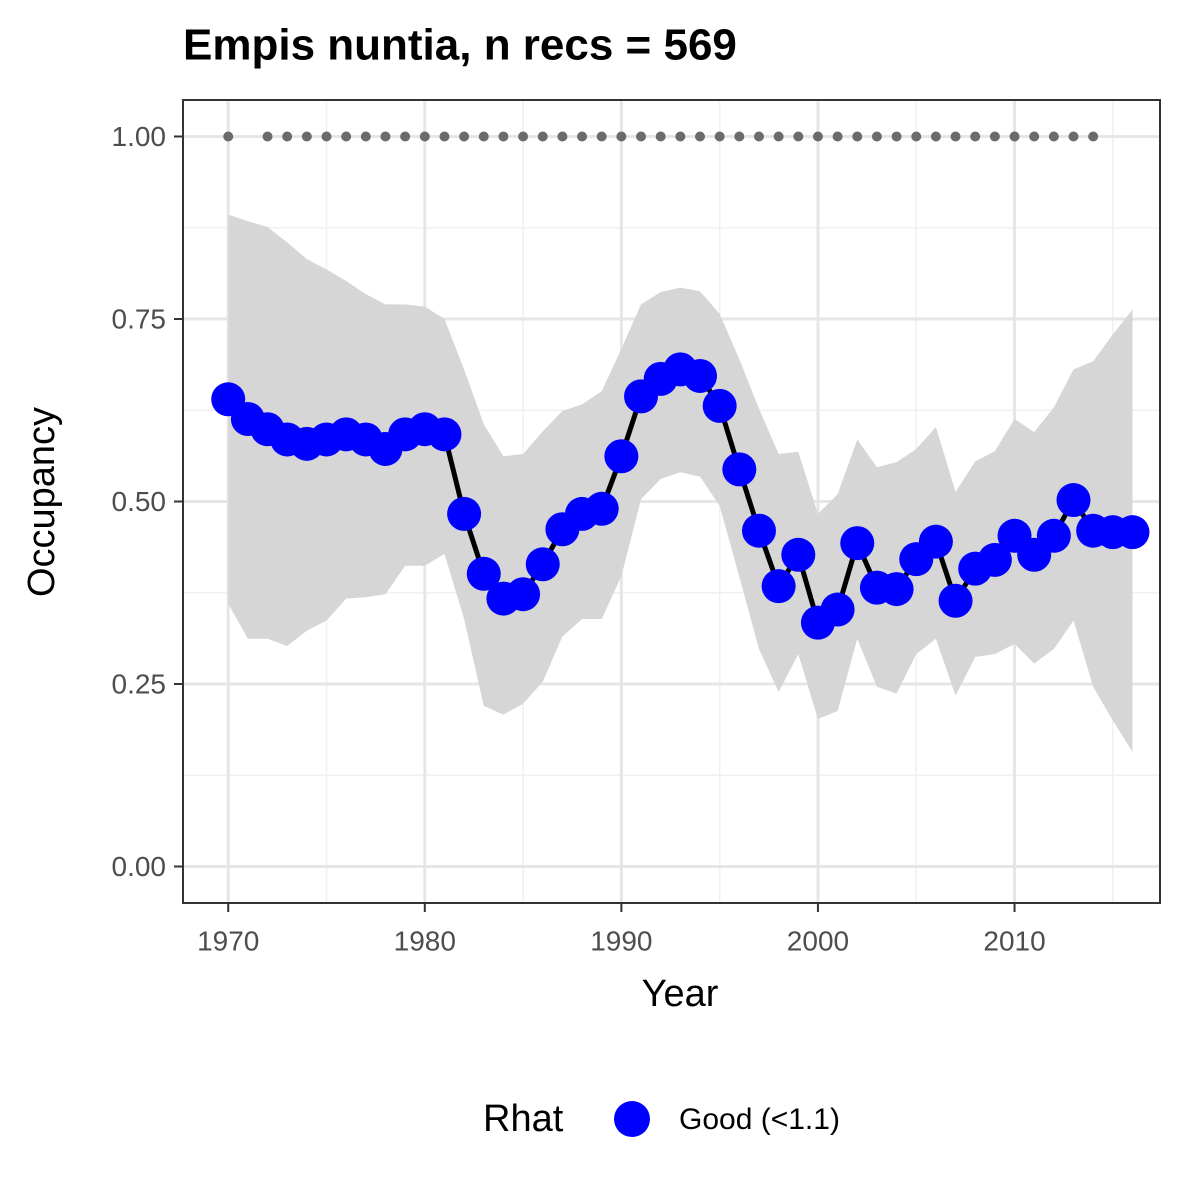 This screenshot has height=1200, width=1200. I want to click on y-tick-label: 1.00, so click(139, 136).